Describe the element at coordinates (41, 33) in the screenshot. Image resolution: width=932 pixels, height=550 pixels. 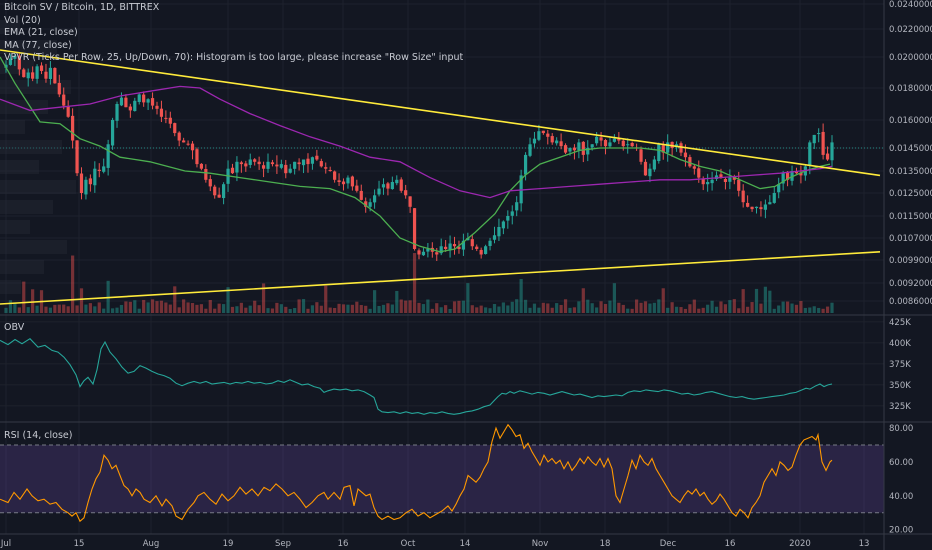
I see `ema-indicator-label: EMA (21, close)` at that location.